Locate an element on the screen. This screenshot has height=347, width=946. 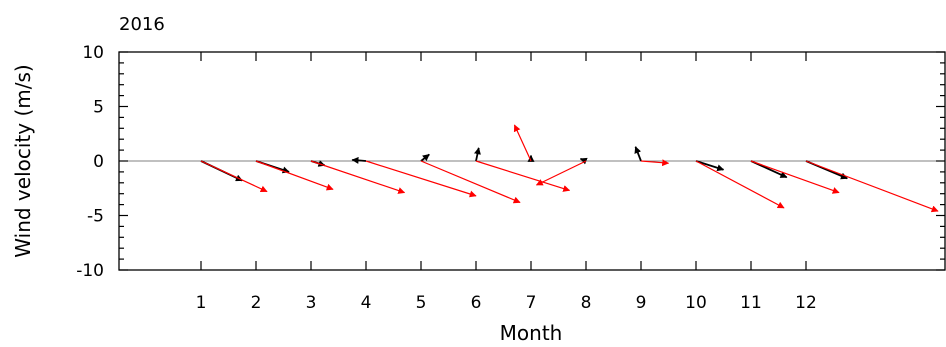
y-tick-label: 10 is located at coordinates (93, 53).